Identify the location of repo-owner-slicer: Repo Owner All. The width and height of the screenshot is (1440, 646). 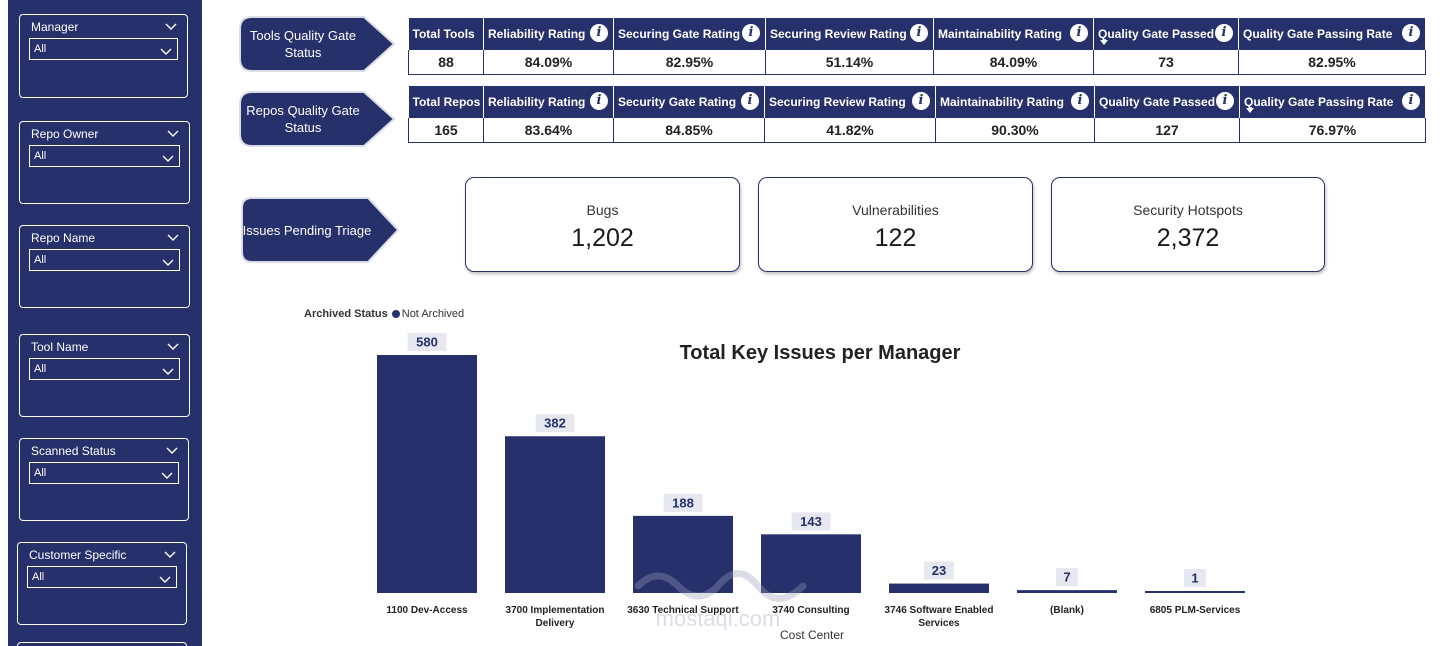
(104, 162).